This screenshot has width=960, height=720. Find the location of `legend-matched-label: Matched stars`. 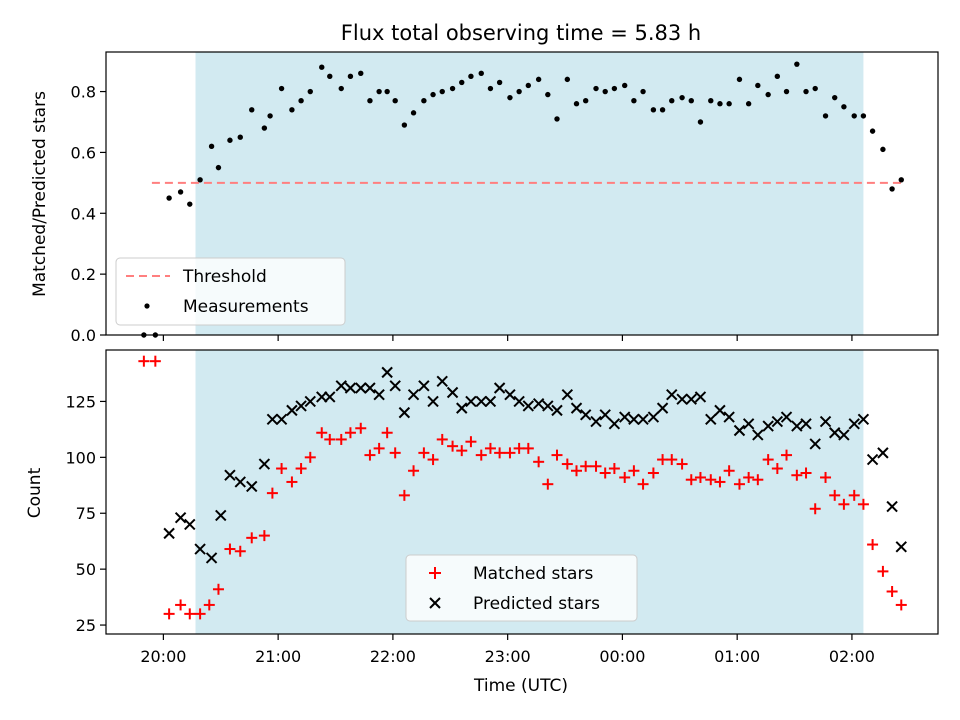

legend-matched-label: Matched stars is located at coordinates (533, 574).